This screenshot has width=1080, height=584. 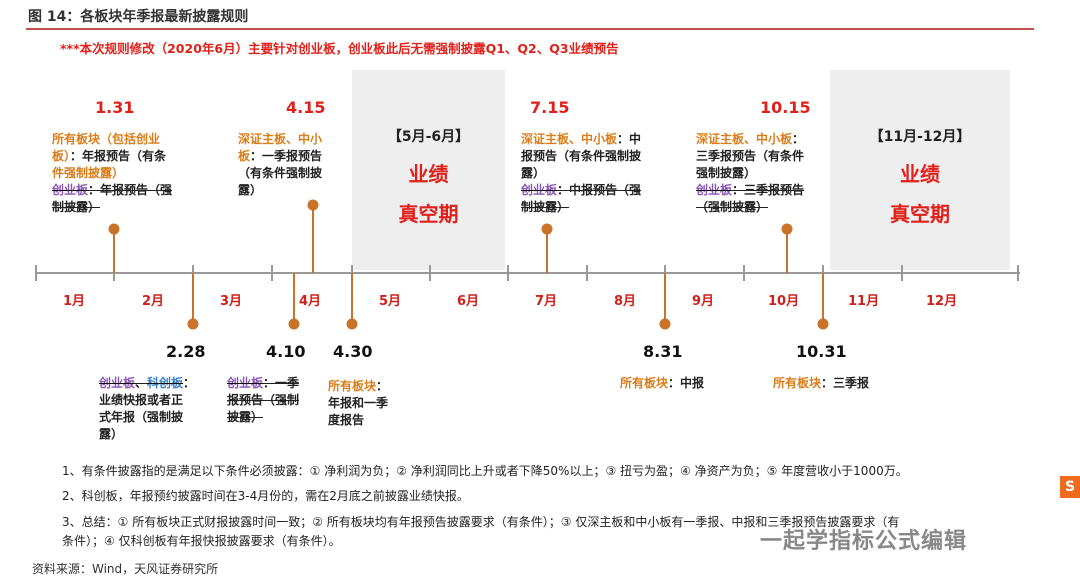 I want to click on event-date-8-31: 8.31, so click(x=663, y=351).